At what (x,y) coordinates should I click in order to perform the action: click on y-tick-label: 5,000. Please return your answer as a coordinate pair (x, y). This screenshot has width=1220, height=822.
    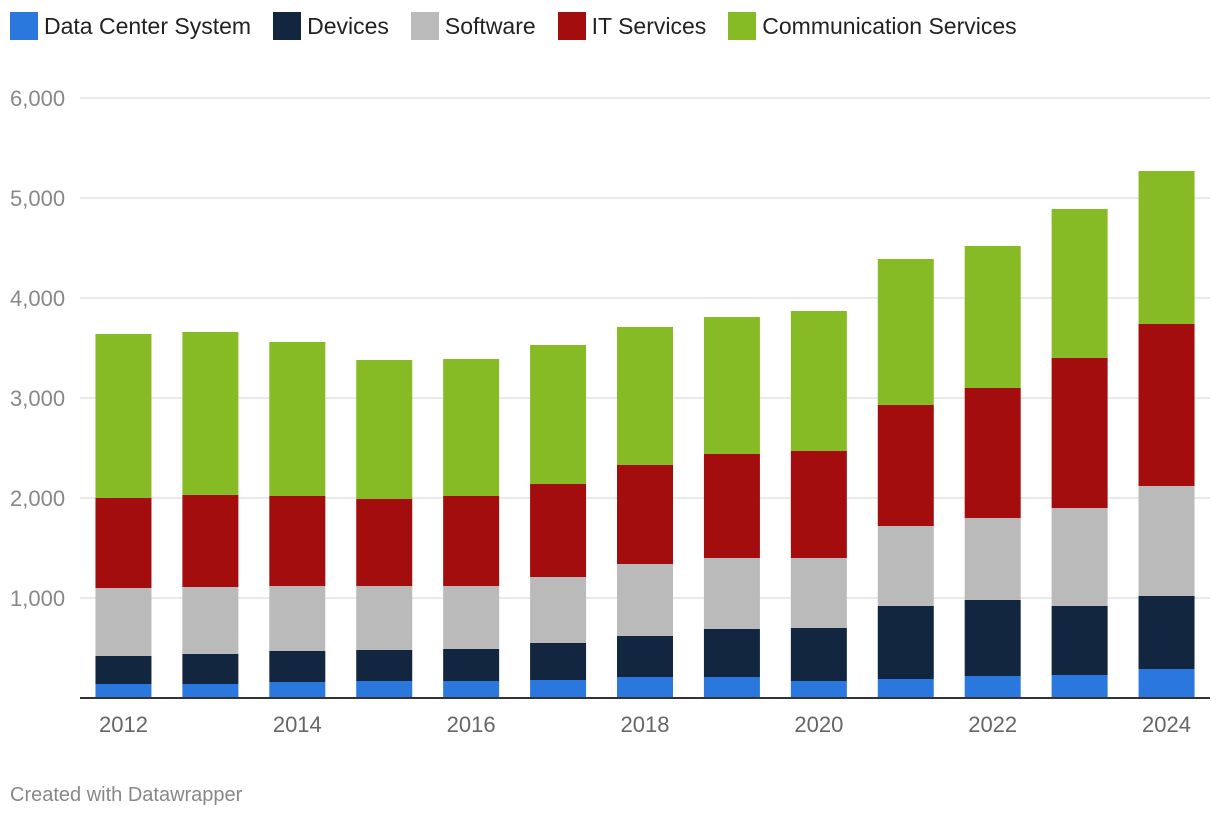
    Looking at the image, I should click on (37, 198).